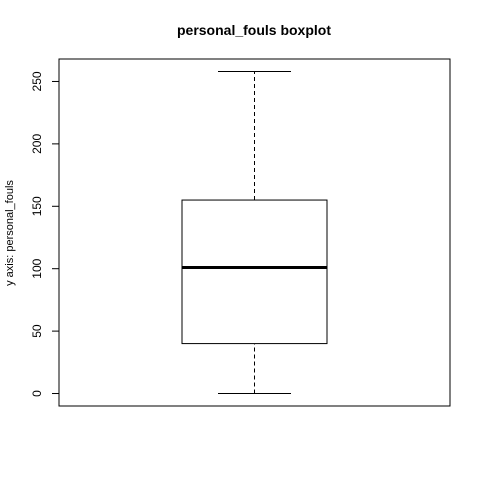  I want to click on y-axis: 0 50 100 150 200 250, so click(45, 234).